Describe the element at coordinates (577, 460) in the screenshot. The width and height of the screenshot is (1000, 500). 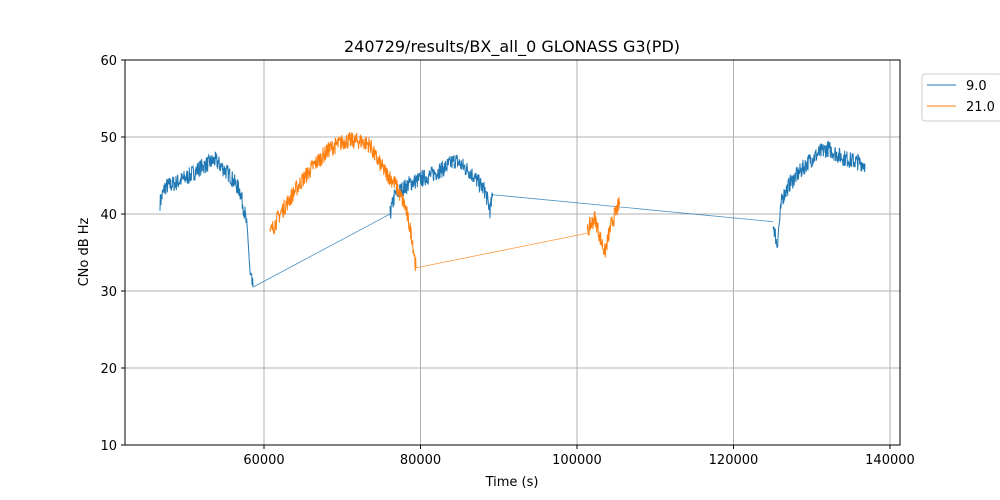
I see `x-tick-label: 100000` at that location.